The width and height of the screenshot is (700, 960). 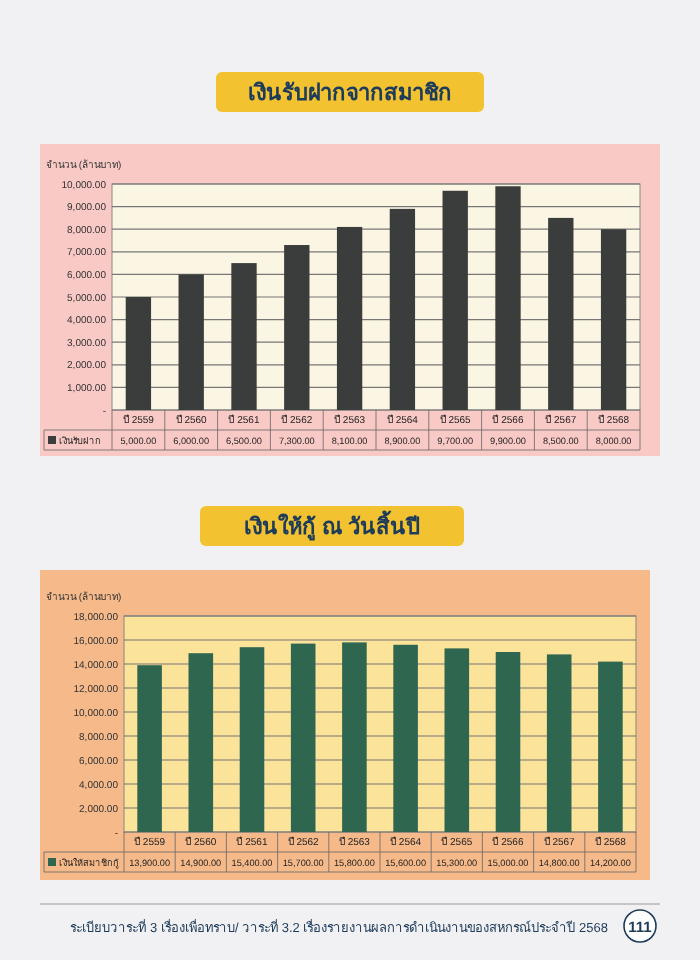 I want to click on chart-title: เงินให้กู้ ณ วันสิ้นปี, so click(x=332, y=526).